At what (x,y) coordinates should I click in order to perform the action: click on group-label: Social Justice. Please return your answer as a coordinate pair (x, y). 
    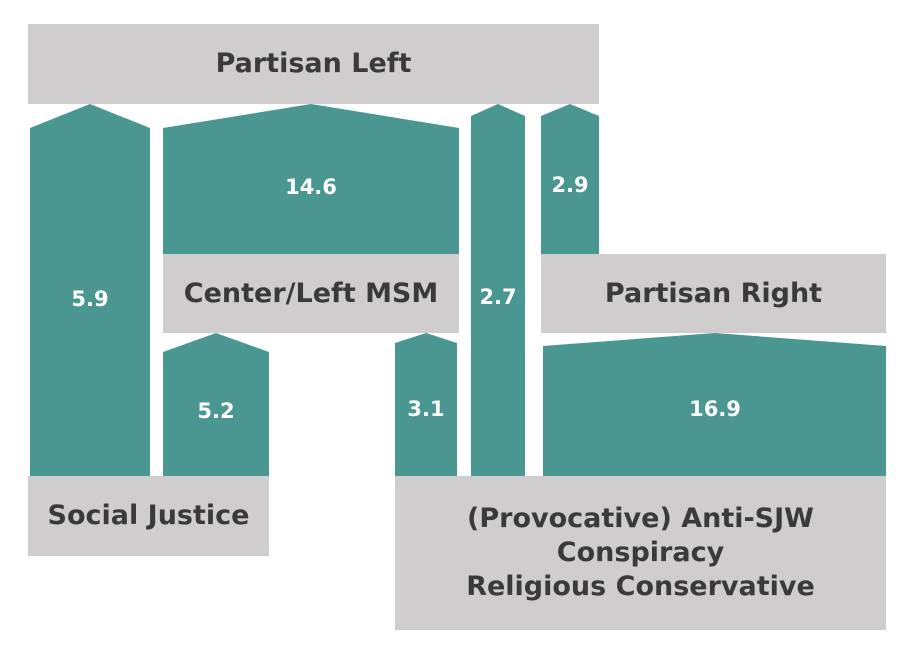
    Looking at the image, I should click on (148, 515).